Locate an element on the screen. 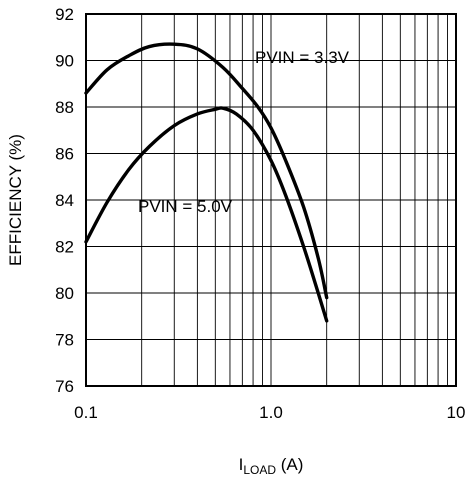 The image size is (468, 480). y-axis-label: EFFICIENCY (%) is located at coordinates (15, 200).